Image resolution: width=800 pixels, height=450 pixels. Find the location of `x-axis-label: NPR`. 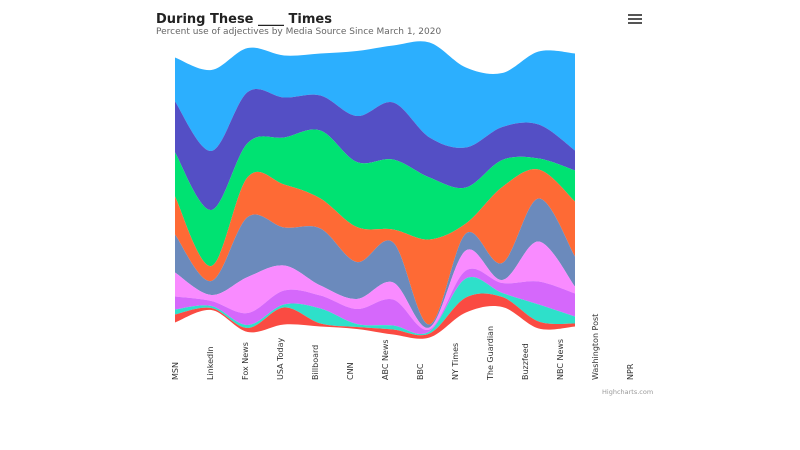

x-axis-label: NPR is located at coordinates (630, 371).